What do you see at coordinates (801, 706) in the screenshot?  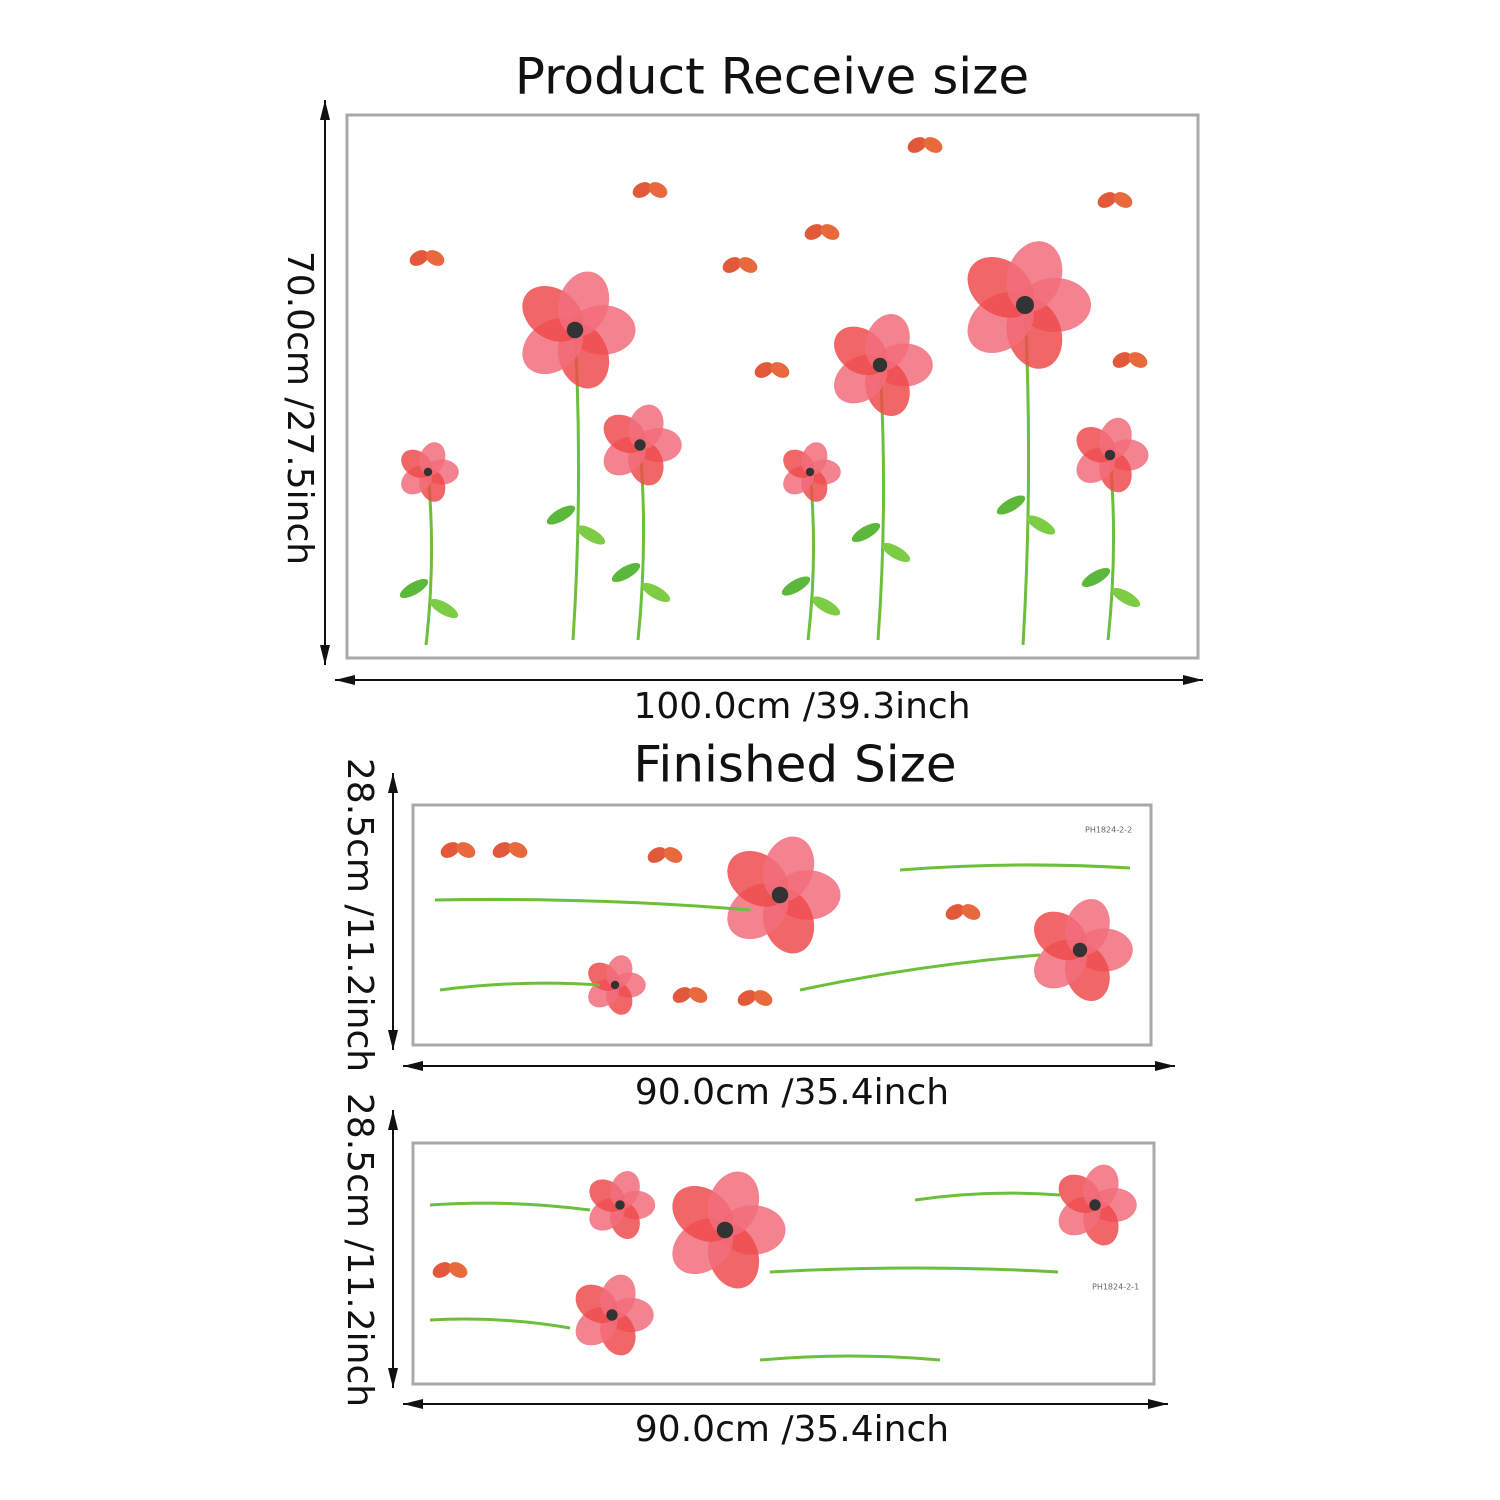 I see `width-label: 100.0cm /39.3inch` at bounding box center [801, 706].